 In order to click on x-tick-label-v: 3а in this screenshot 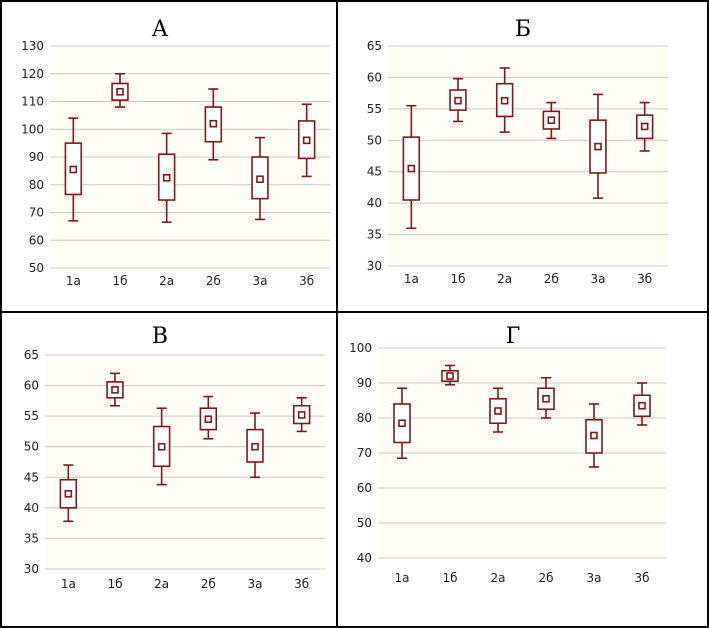, I will do `click(255, 584)`.